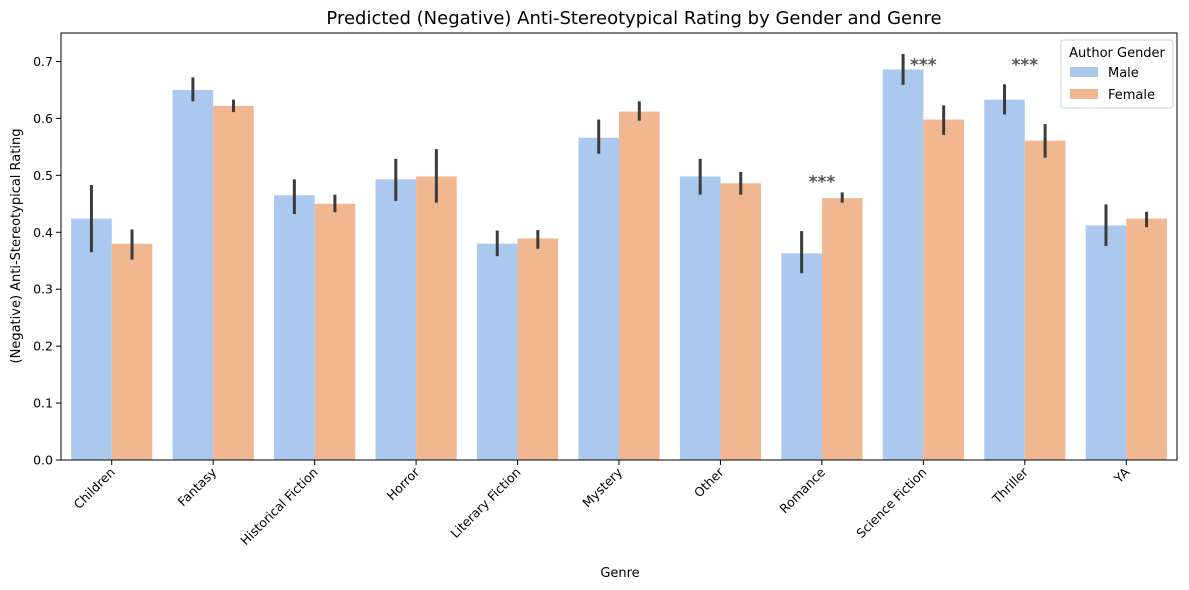 The image size is (1189, 590). What do you see at coordinates (16, 246) in the screenshot?
I see `y-axis-label: (Negative) Anti-Stereotypical Rating` at bounding box center [16, 246].